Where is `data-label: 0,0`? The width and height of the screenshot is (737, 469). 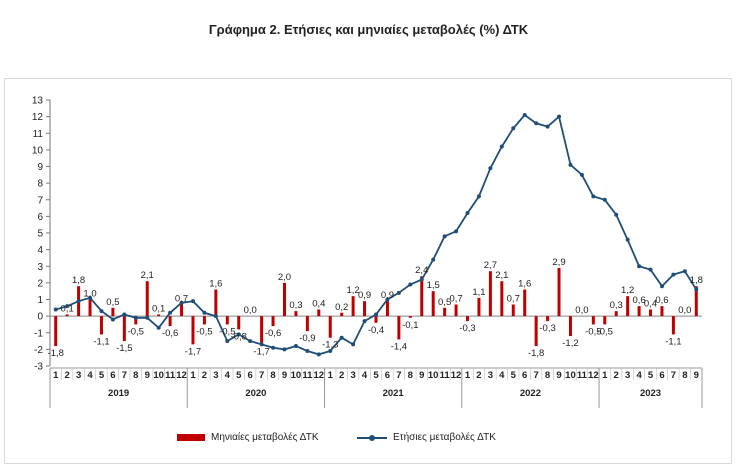 data-label: 0,0 is located at coordinates (581, 310).